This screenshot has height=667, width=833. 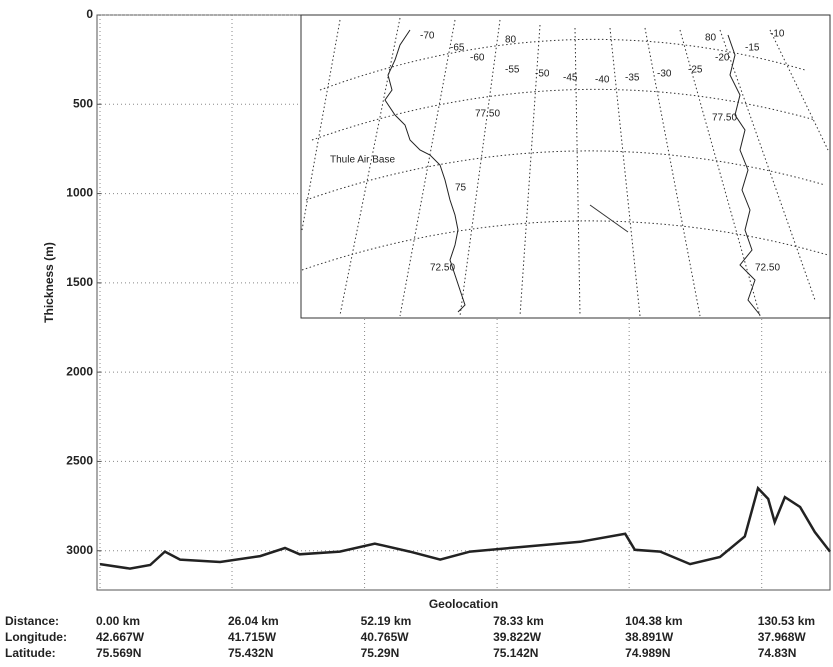 I want to click on longitude-label: 41.715W, so click(x=252, y=637).